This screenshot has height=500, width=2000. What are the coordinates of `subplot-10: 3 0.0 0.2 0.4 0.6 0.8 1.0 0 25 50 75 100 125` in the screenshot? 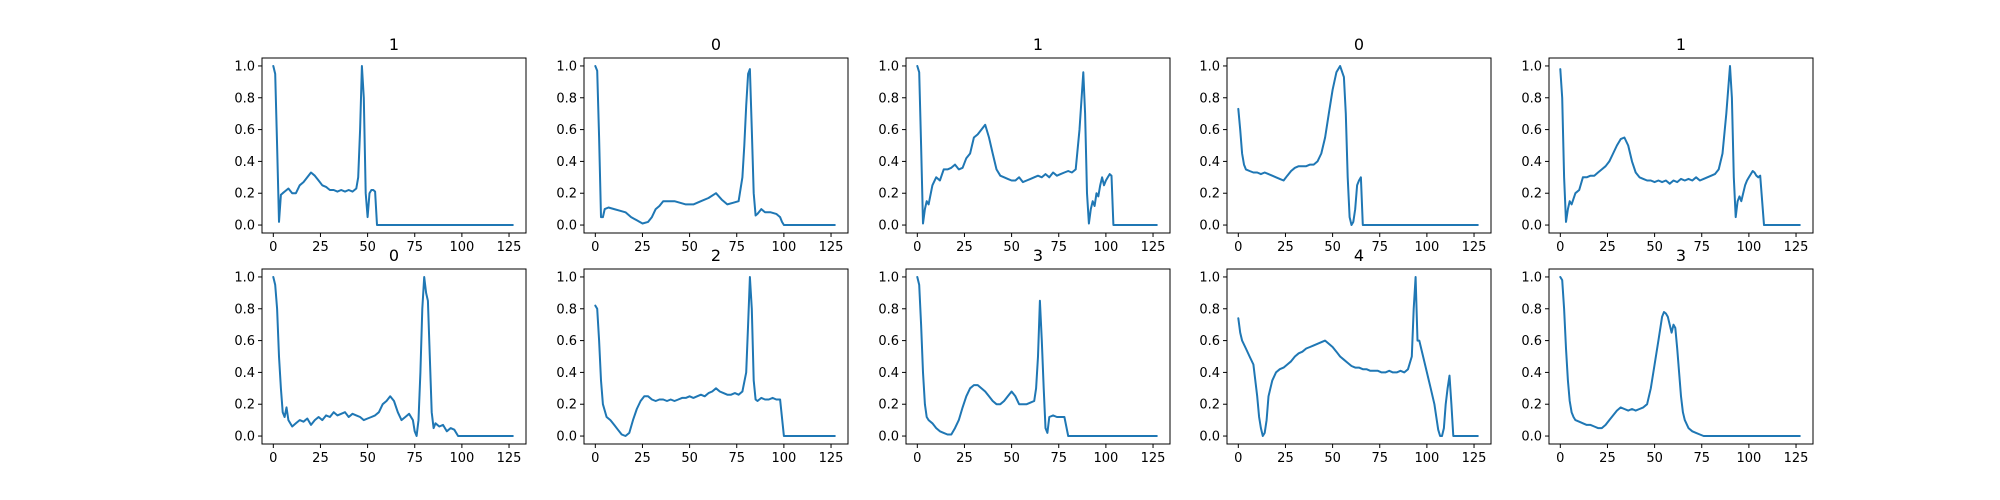 It's located at (1667, 356).